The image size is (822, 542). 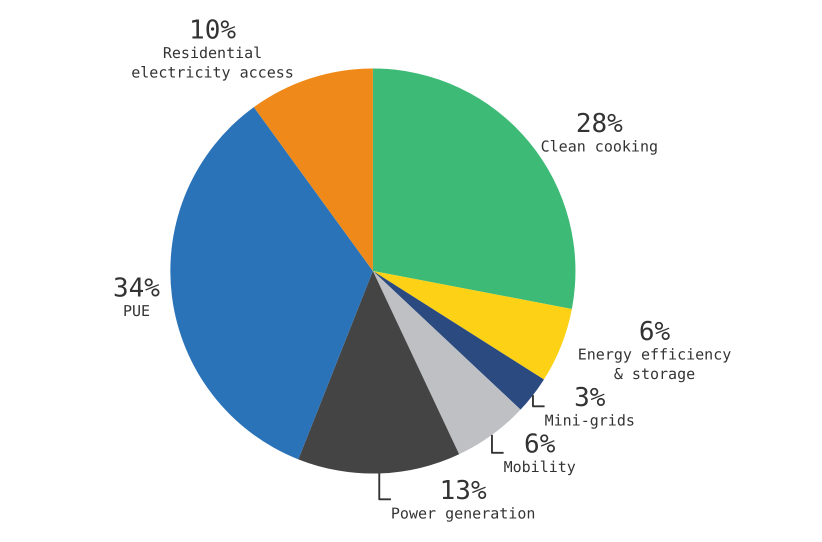 I want to click on slice-label: Residential electricity access, so click(x=212, y=63).